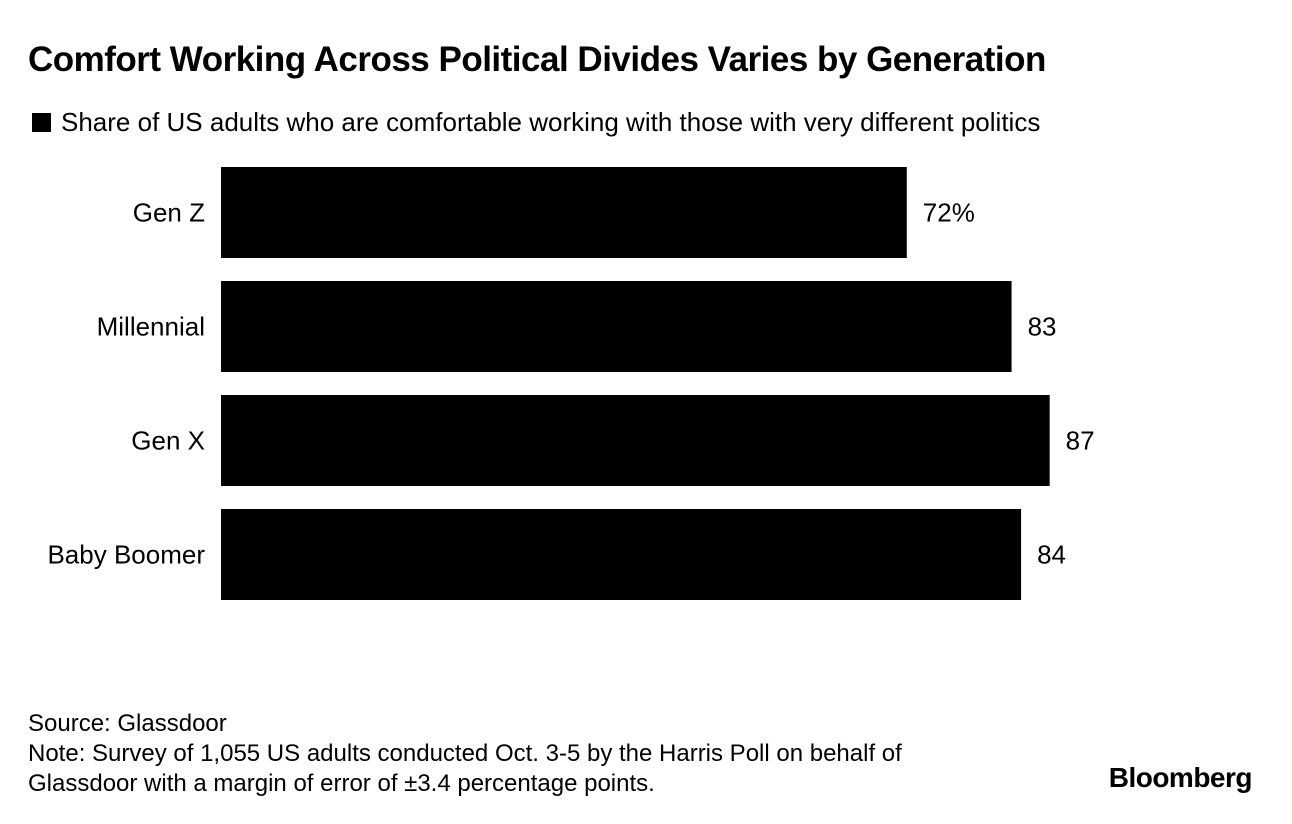 The height and width of the screenshot is (824, 1292). I want to click on value-label-baby-boomer: 84, so click(1051, 555).